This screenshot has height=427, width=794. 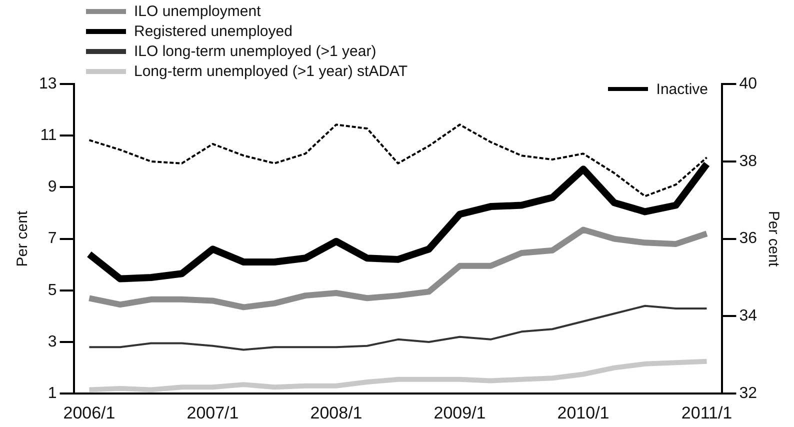 What do you see at coordinates (748, 316) in the screenshot?
I see `y2-tick-label: 34` at bounding box center [748, 316].